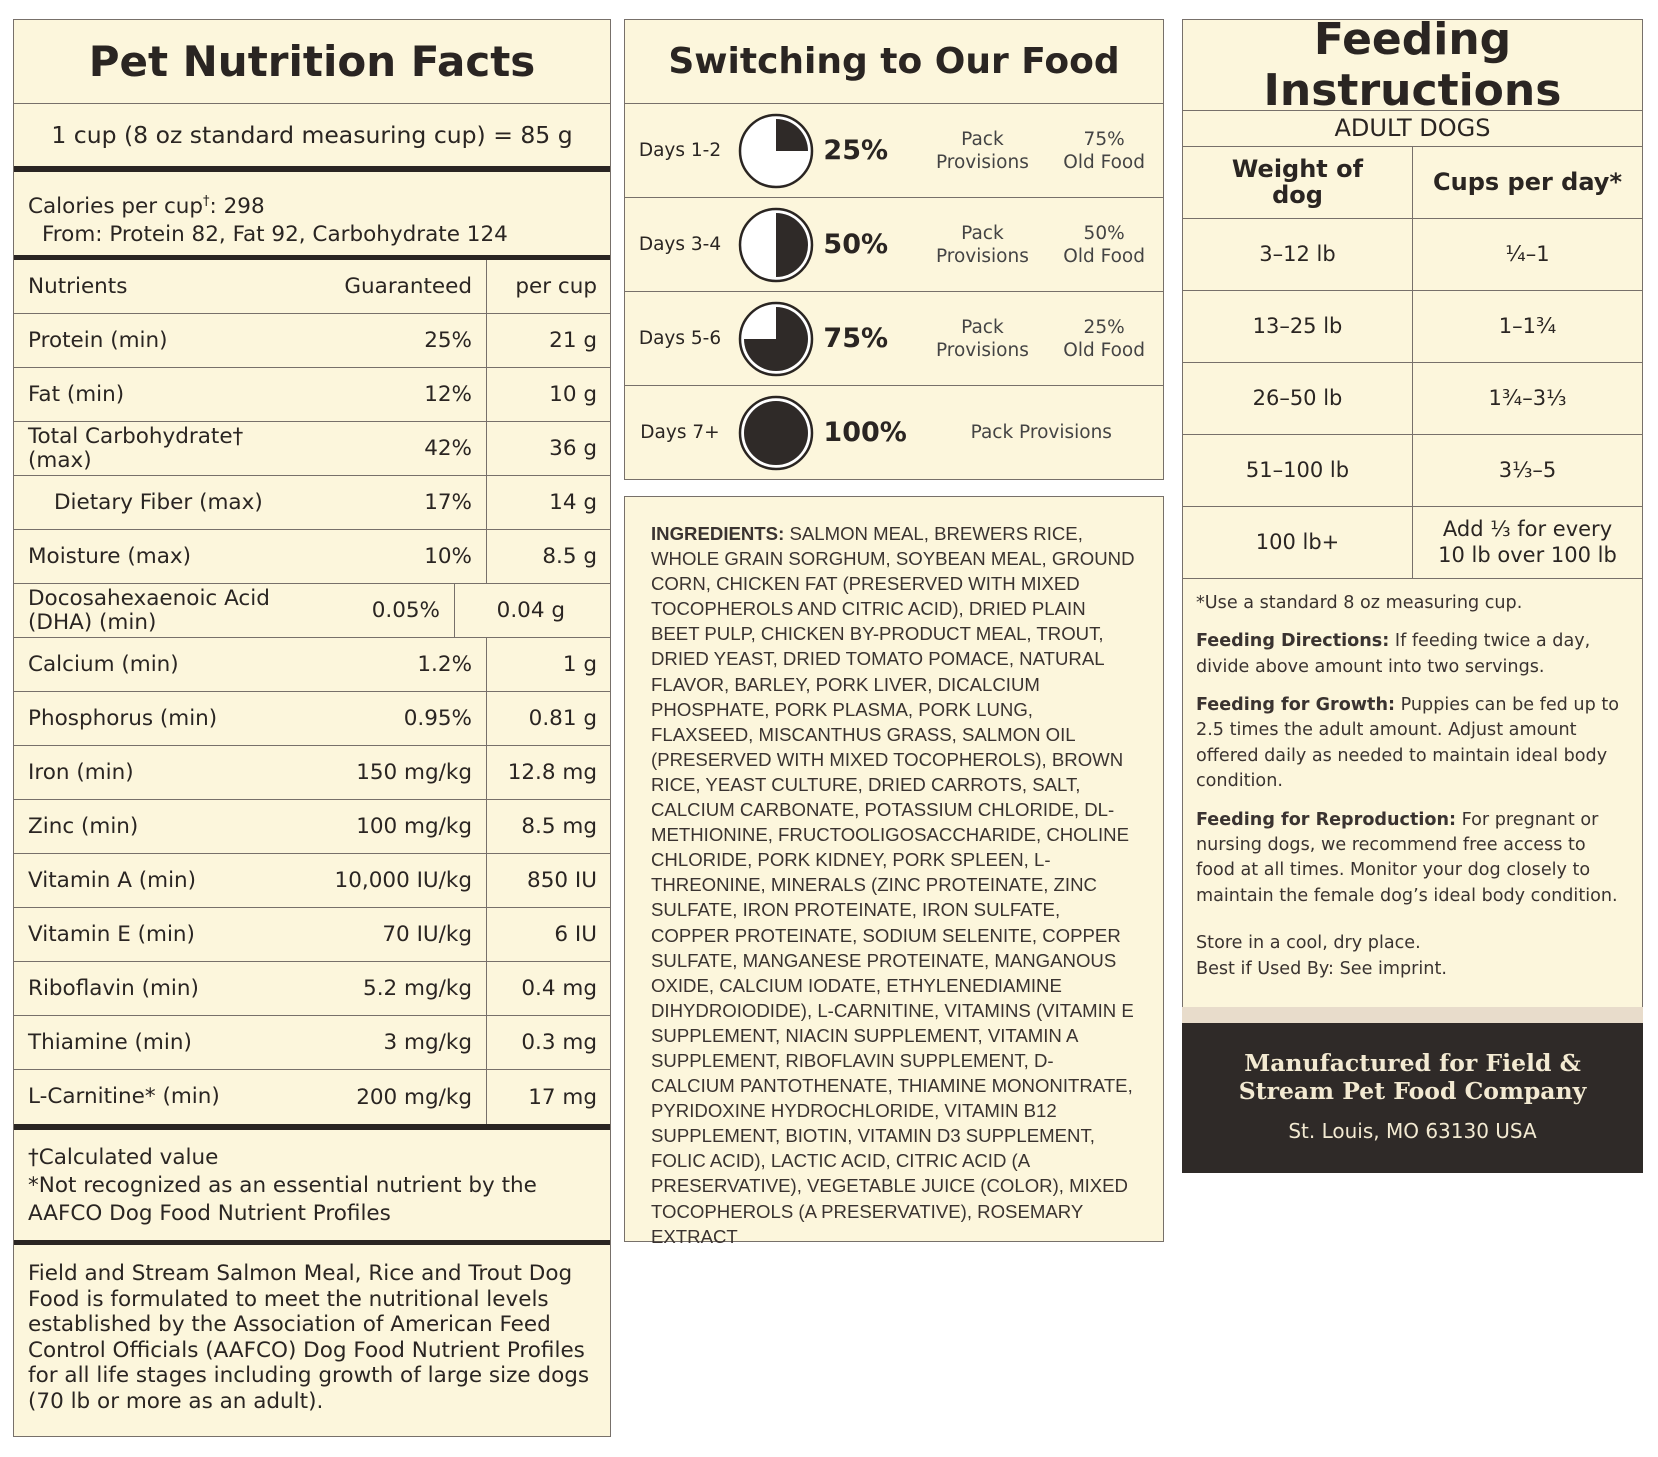  Describe the element at coordinates (548, 556) in the screenshot. I see `per-cup: 8.5 g` at that location.